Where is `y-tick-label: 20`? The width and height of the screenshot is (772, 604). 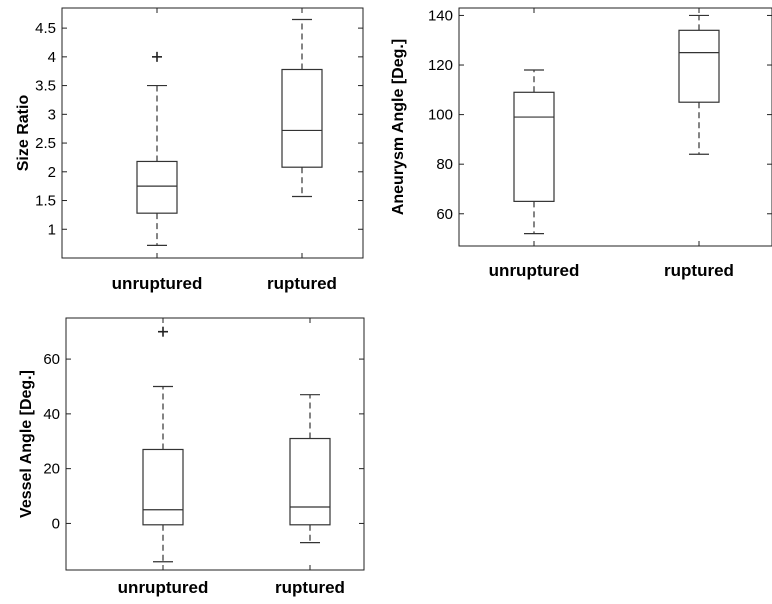 y-tick-label: 20 is located at coordinates (51, 469).